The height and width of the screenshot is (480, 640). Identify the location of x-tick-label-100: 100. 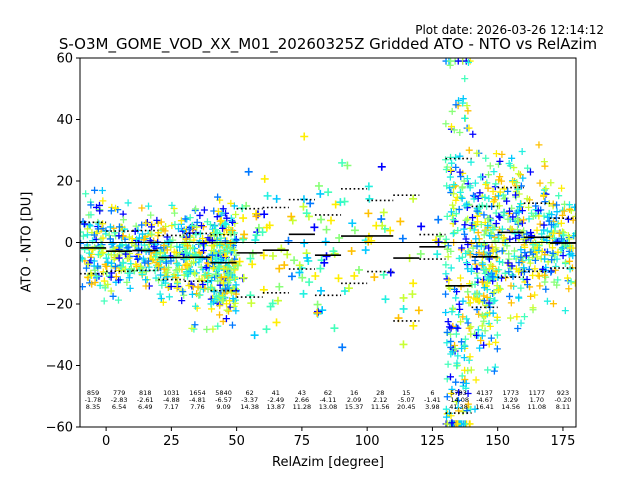
(367, 441).